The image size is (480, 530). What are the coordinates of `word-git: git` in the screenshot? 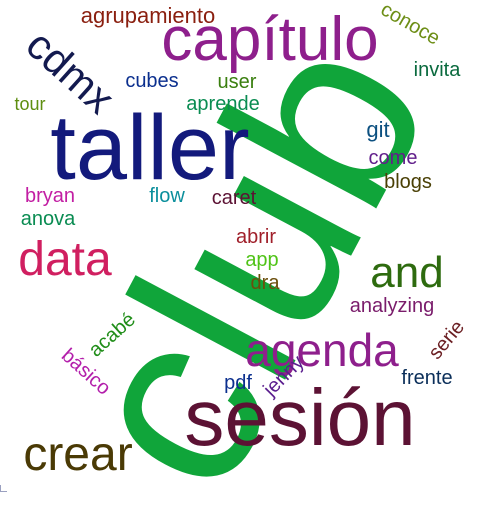 It's located at (378, 129).